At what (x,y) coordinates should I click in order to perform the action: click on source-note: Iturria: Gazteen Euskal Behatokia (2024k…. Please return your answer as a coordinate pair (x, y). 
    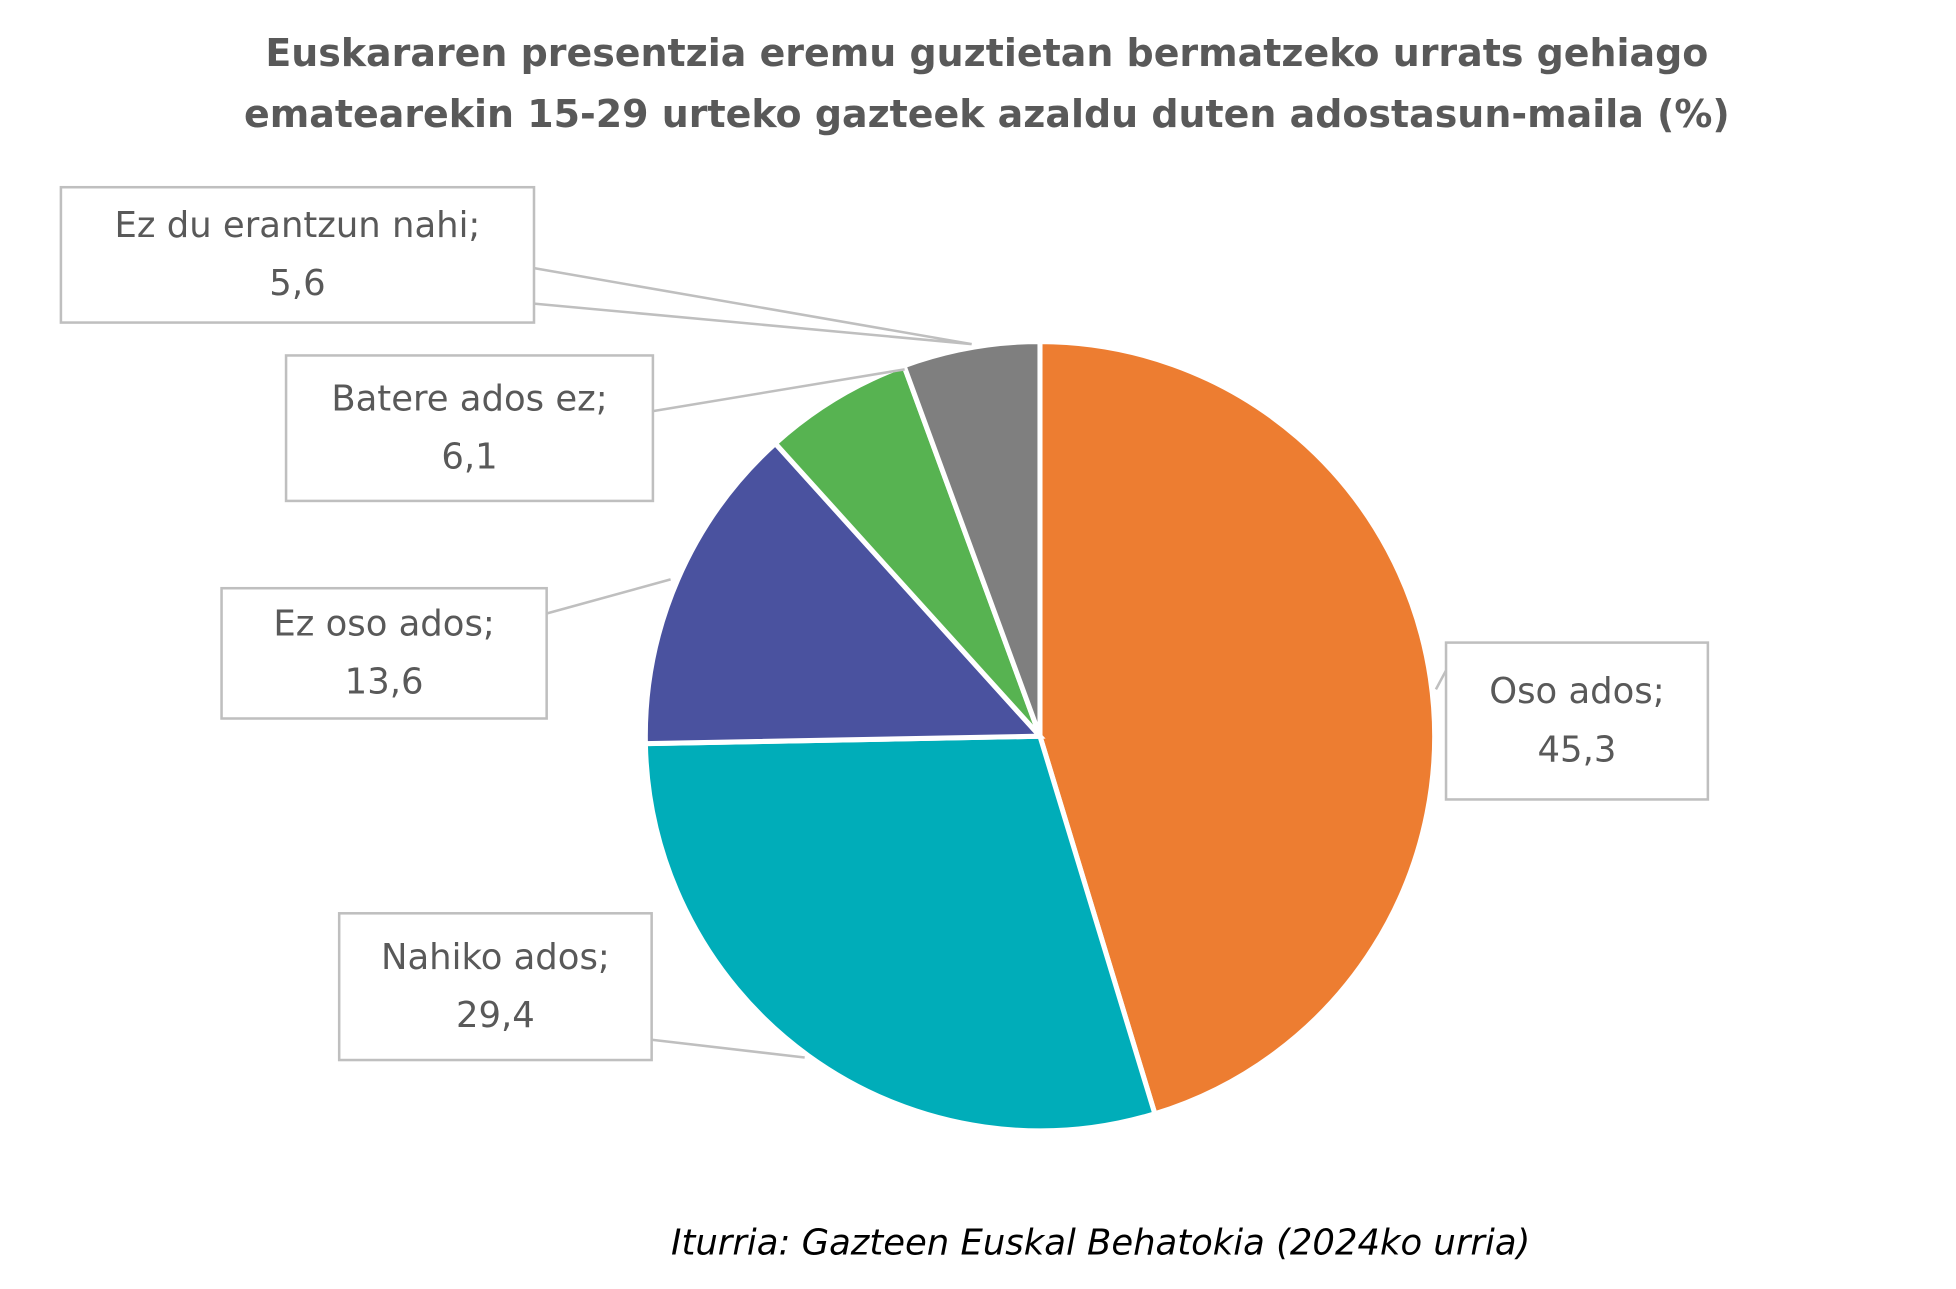
    Looking at the image, I should click on (1100, 1243).